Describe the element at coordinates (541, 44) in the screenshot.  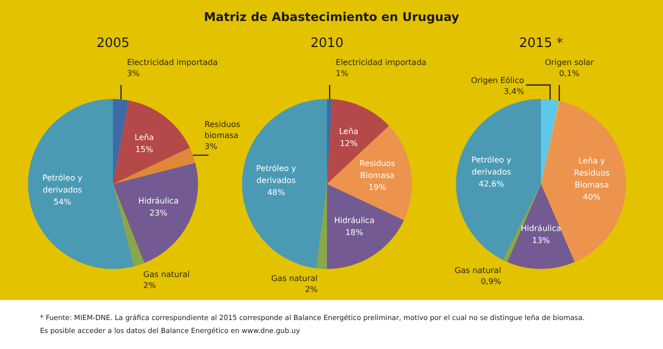
I see `chart-title: 2015 *` at that location.